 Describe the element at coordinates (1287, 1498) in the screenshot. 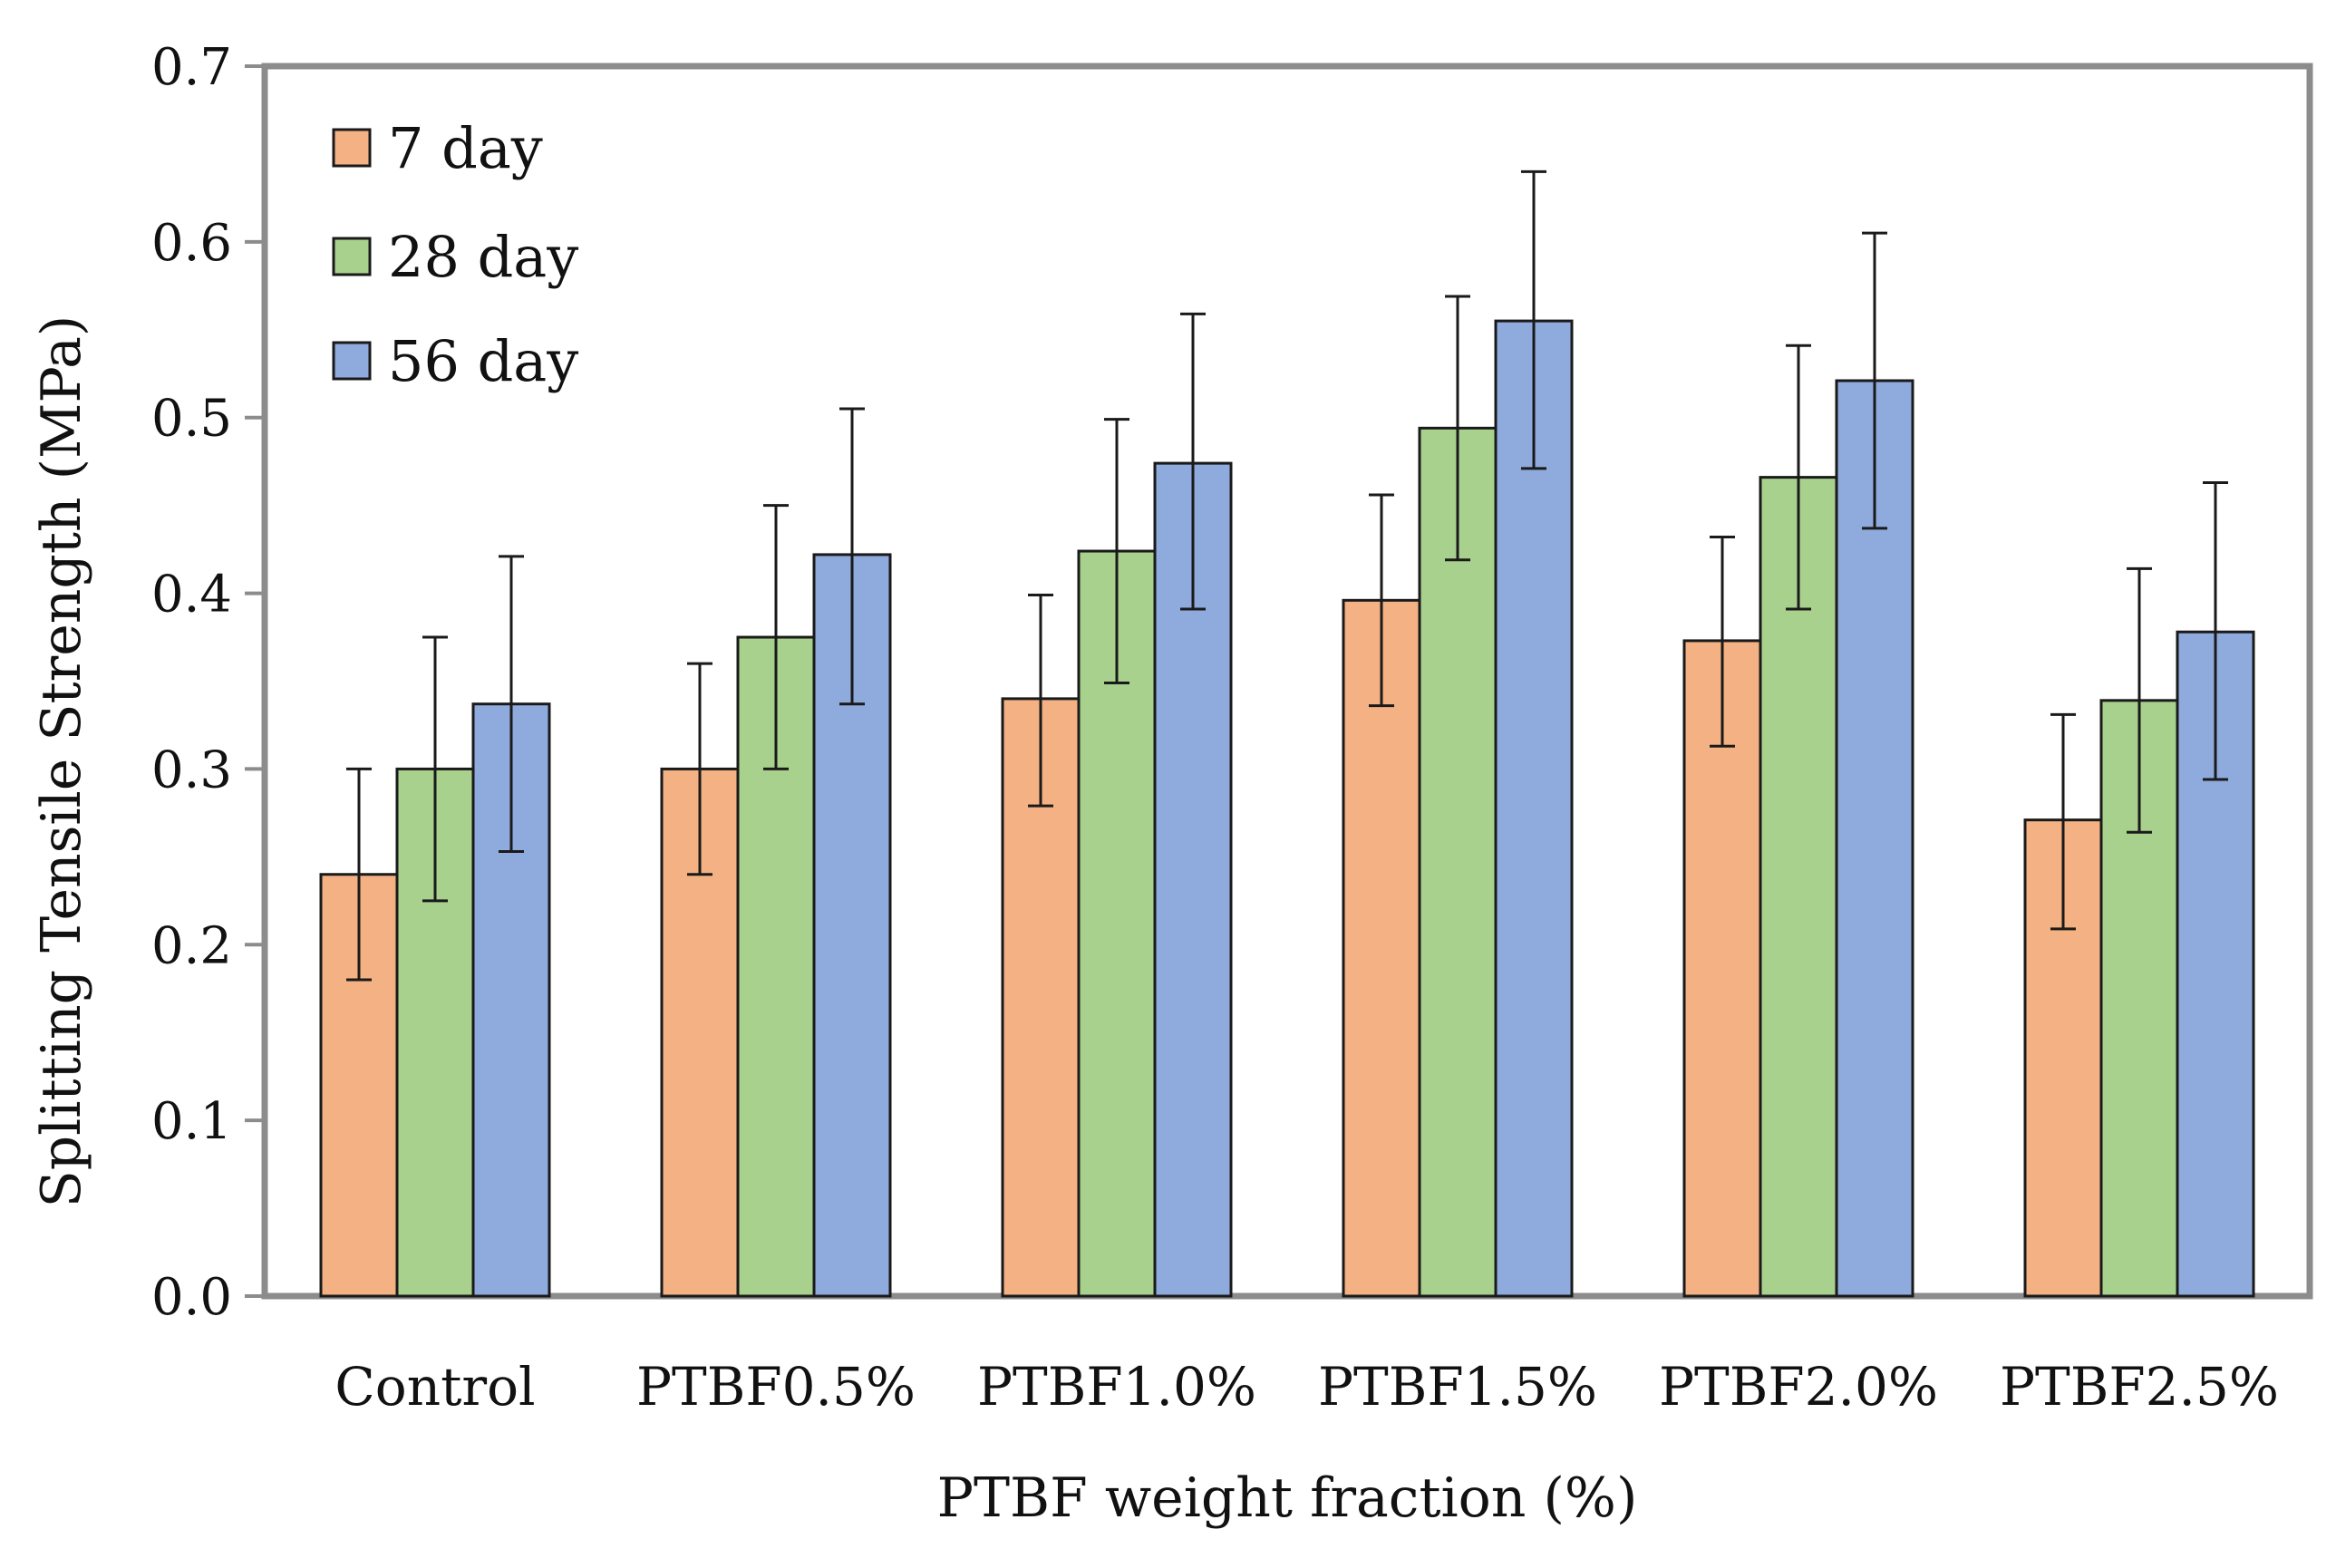

I see `x-axis-title: PTBF weight fraction (%)` at that location.